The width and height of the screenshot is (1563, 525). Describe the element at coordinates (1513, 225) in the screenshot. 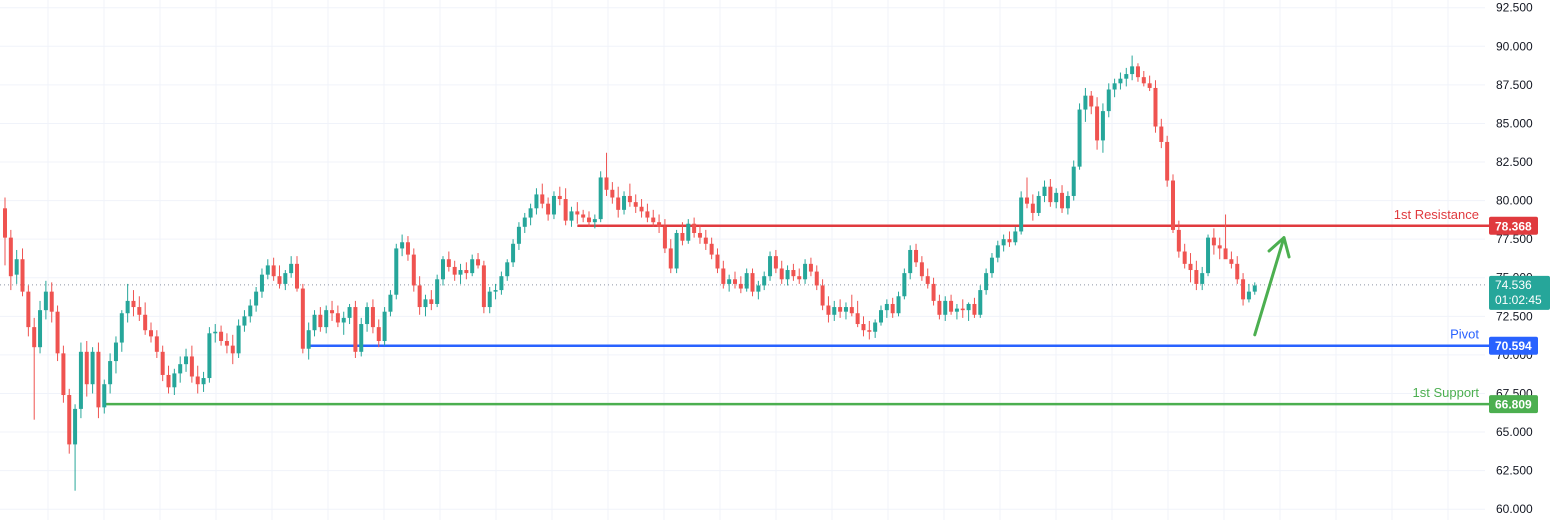

I see `level-price-badge` at that location.